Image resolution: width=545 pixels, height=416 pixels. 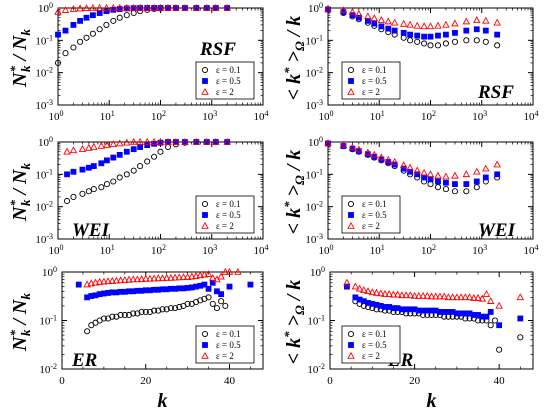 What do you see at coordinates (326, 116) in the screenshot?
I see `x-tick-label: 10⁰` at bounding box center [326, 116].